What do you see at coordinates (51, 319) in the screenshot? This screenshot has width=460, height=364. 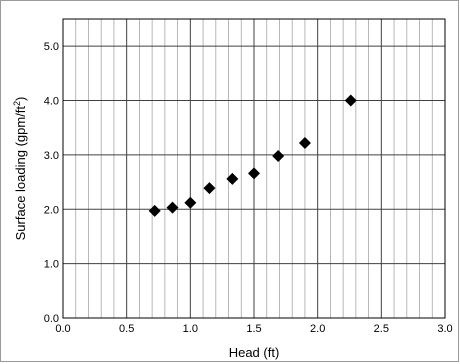 I see `y-tick-label: 0.0` at bounding box center [51, 319].